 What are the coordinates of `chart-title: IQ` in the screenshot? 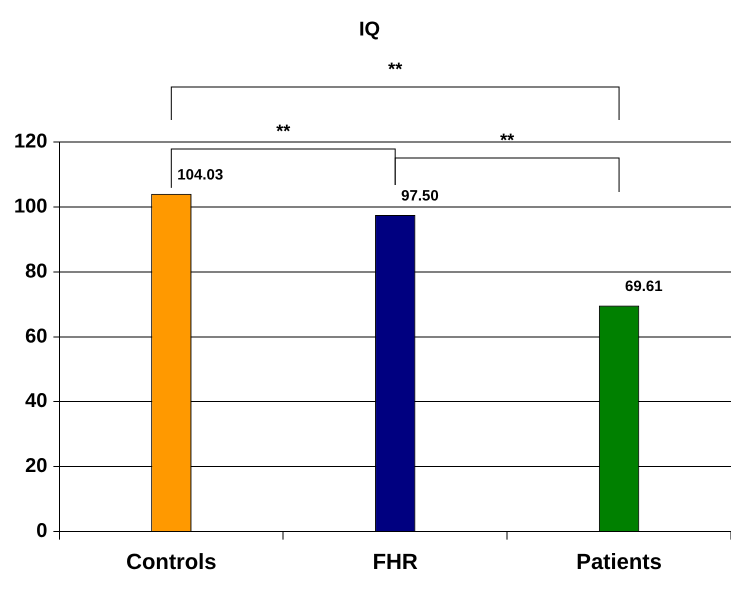 It's located at (369, 29).